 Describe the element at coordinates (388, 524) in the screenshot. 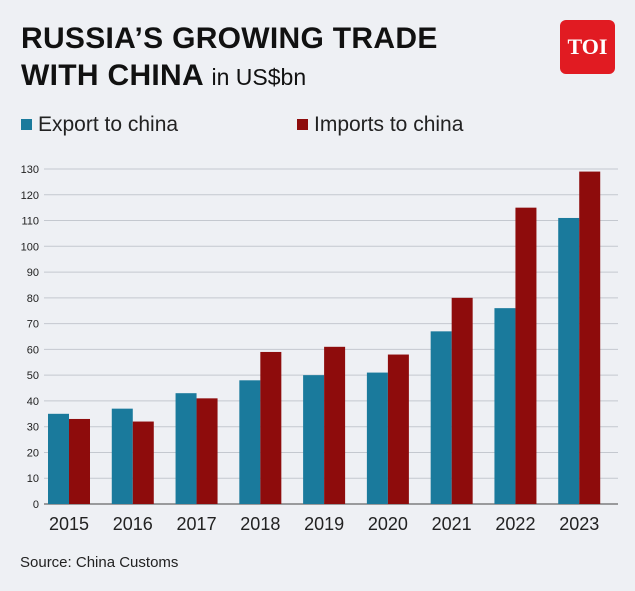

I see `x-tick-label: 2020` at that location.